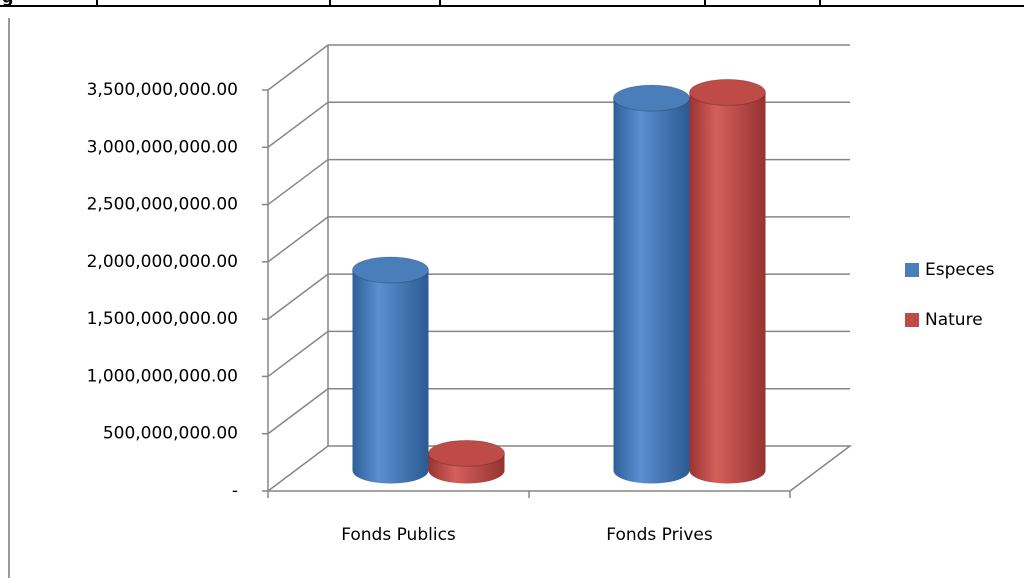 The image size is (1024, 578). I want to click on cut-text: g, so click(7, 3).